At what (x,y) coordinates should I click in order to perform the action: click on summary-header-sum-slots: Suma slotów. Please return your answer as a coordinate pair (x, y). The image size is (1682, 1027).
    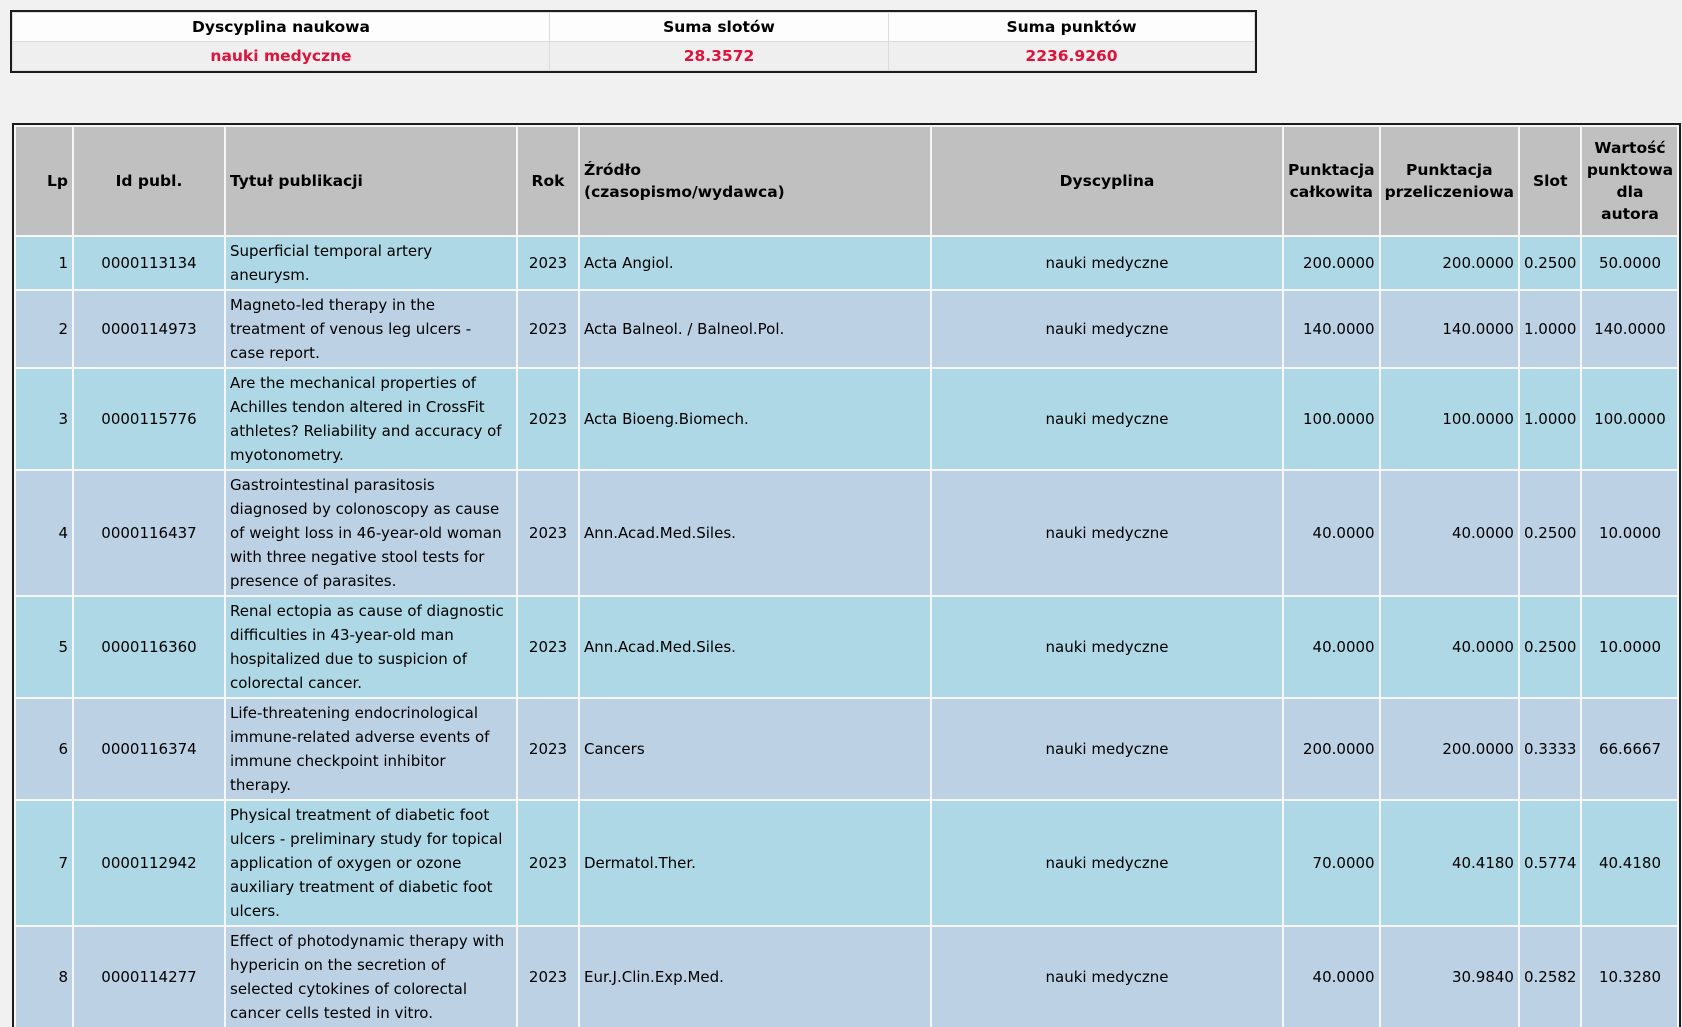
    Looking at the image, I should click on (719, 27).